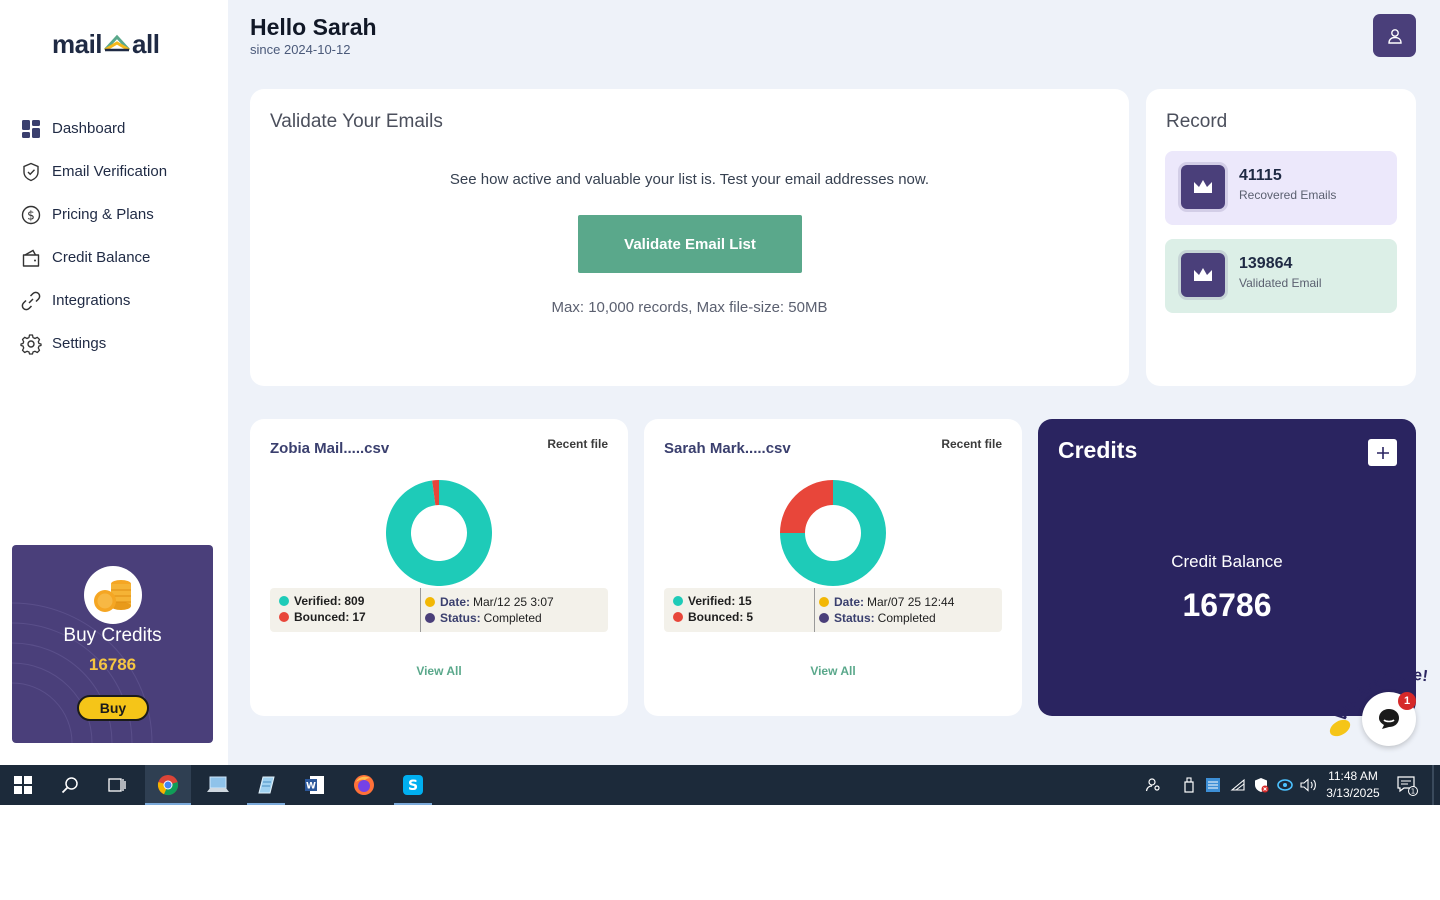 This screenshot has width=1440, height=900. I want to click on sidebar-item-credit-balance: Credit Balance, so click(114, 257).